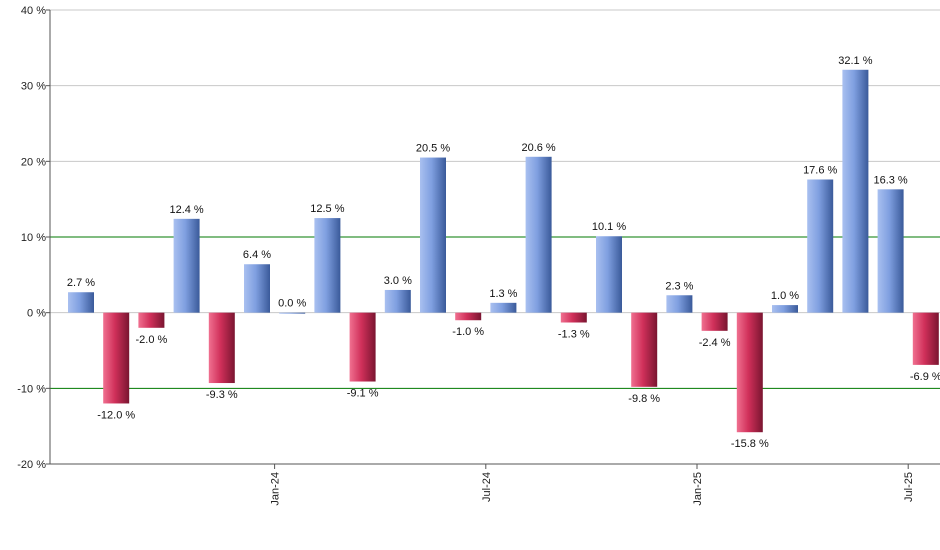 The width and height of the screenshot is (940, 550). I want to click on data-label: -6.9 %, so click(925, 377).